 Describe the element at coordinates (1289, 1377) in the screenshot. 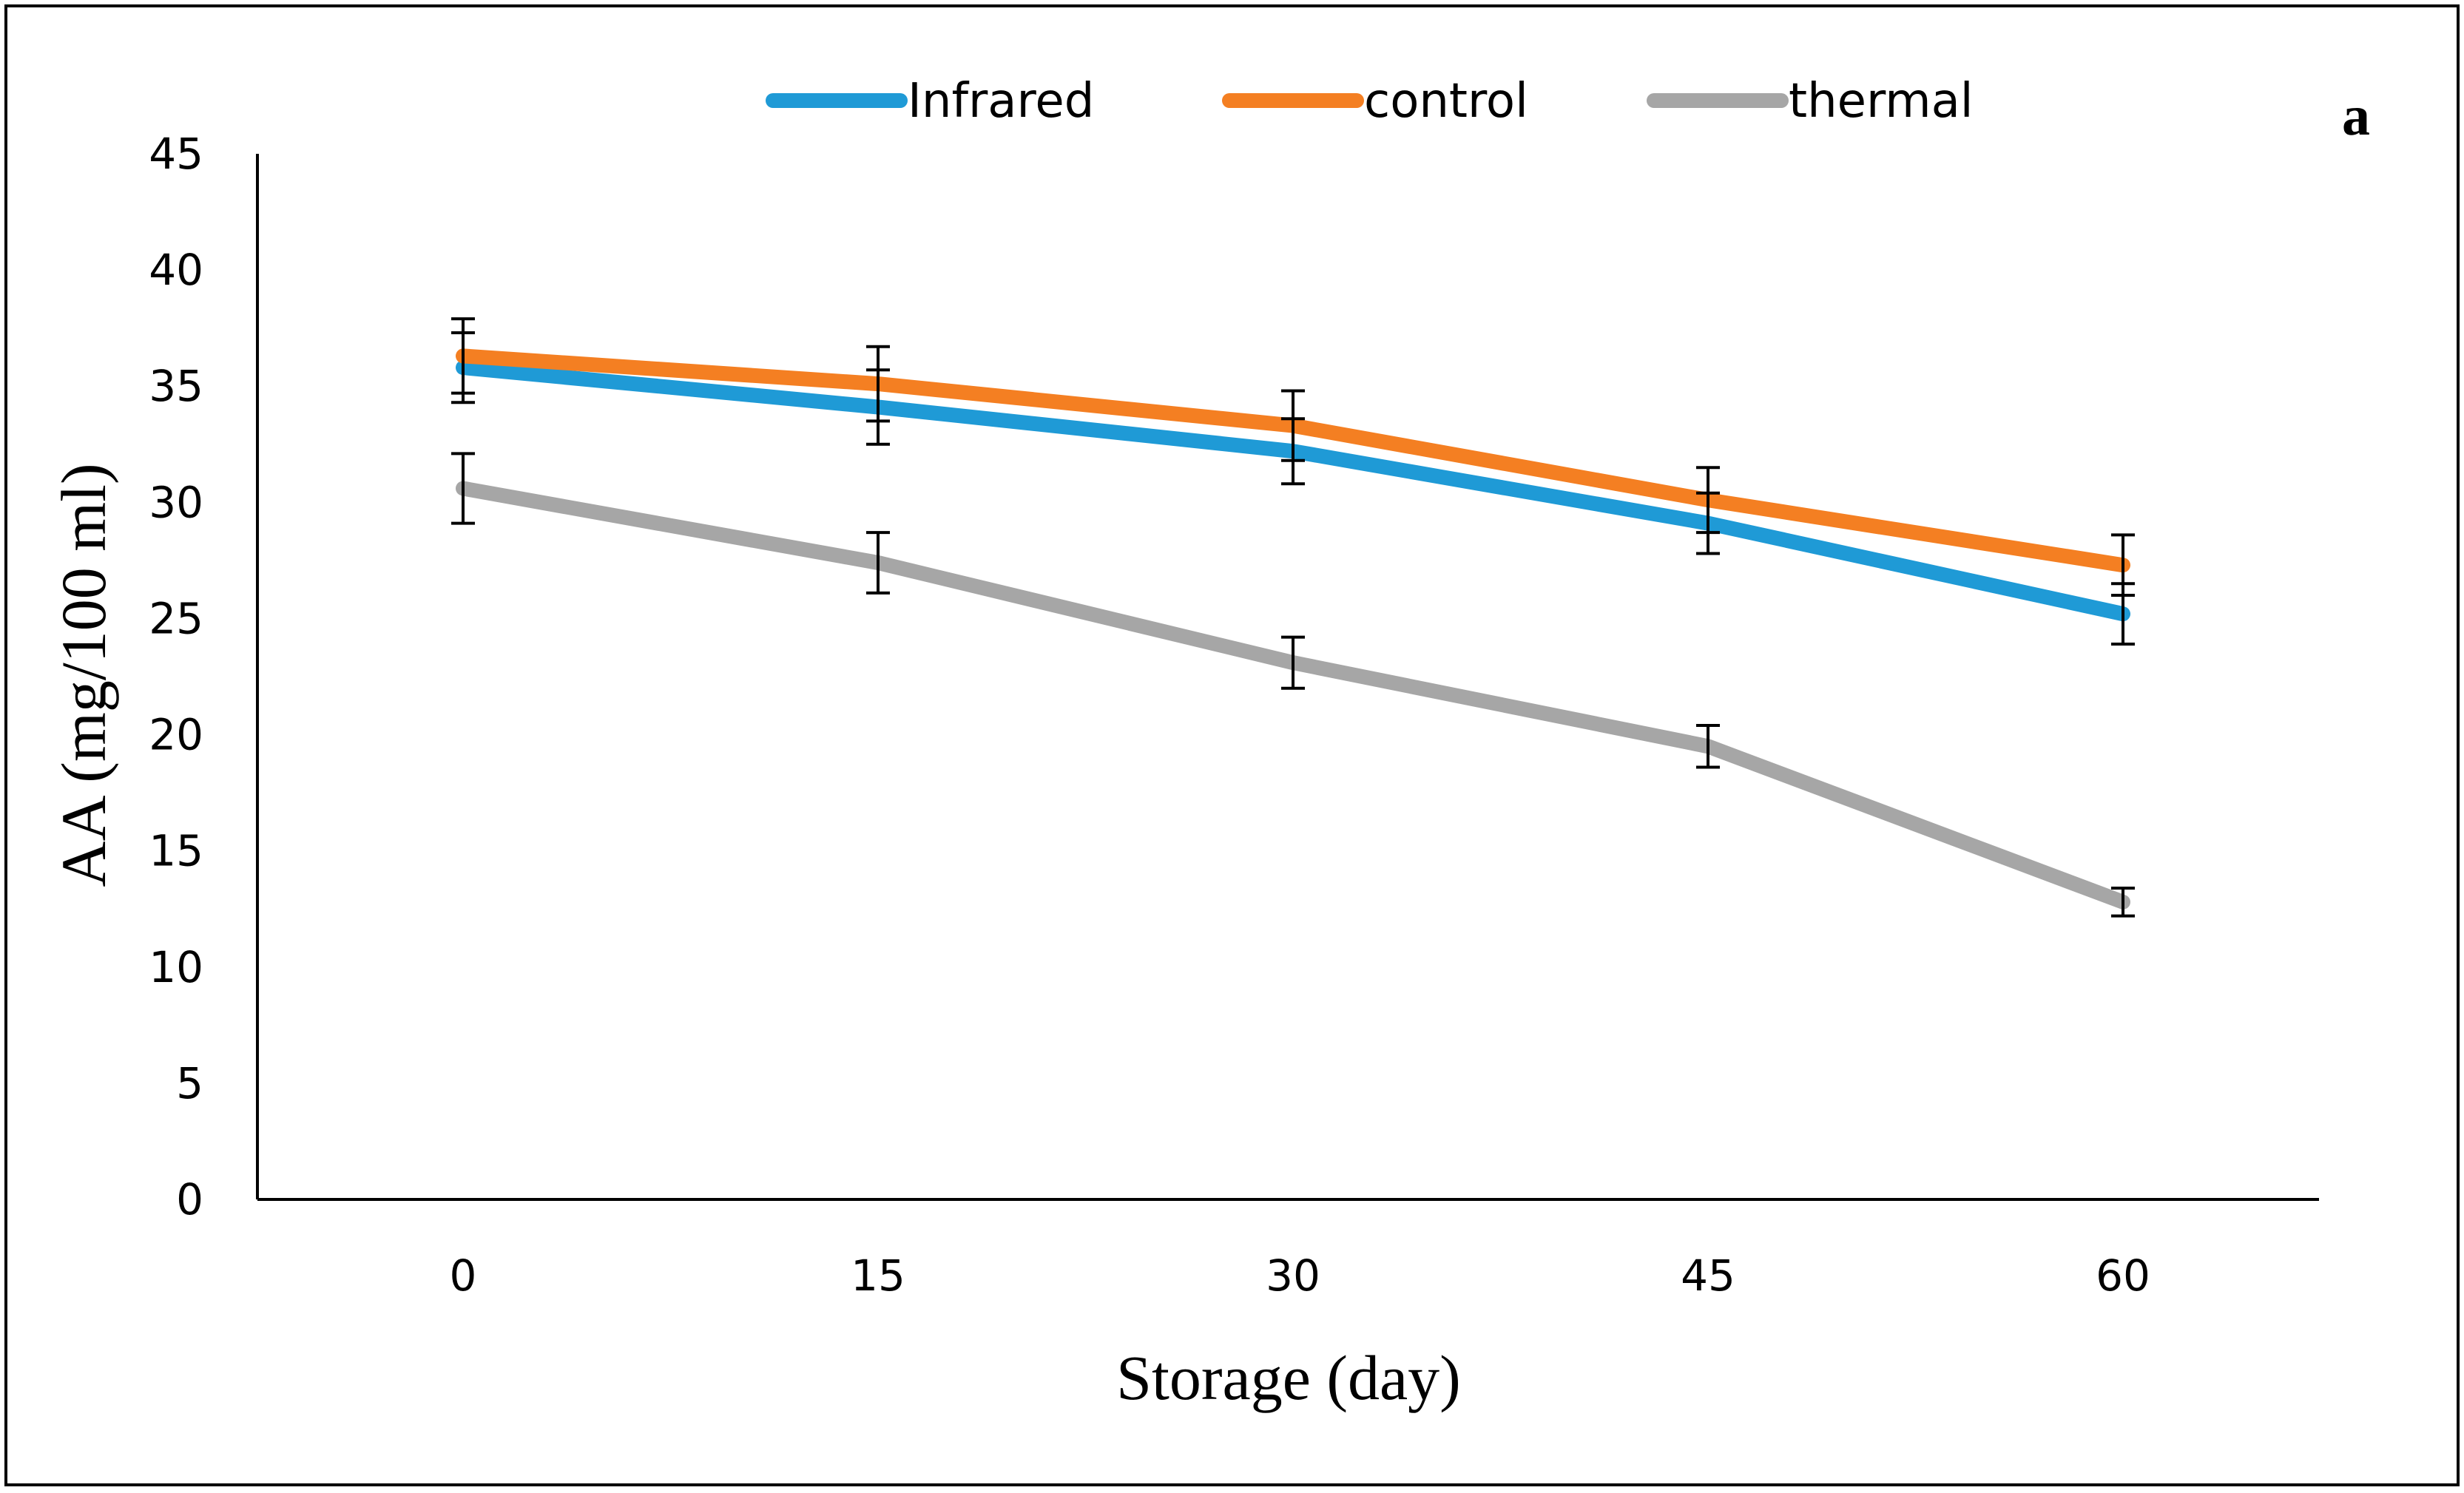

I see `x-axis-title: Storage (day)` at that location.